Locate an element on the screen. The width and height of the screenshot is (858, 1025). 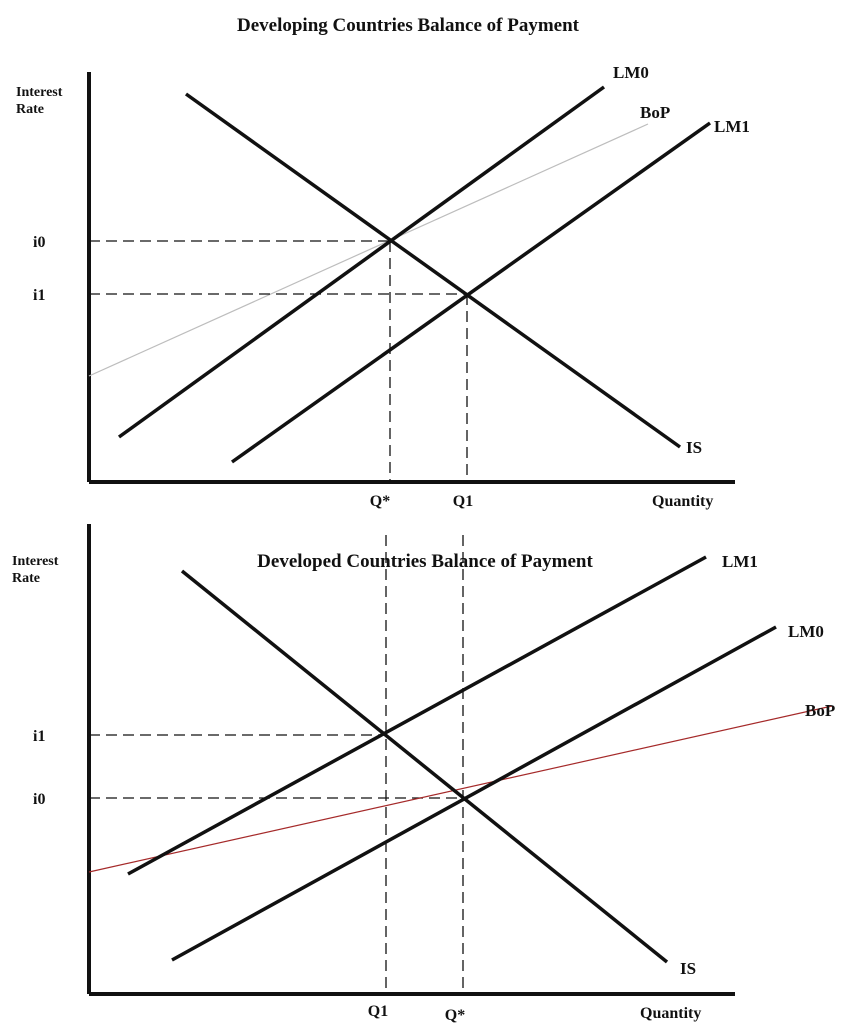
panel-title: Developed Countries Balance of Payment is located at coordinates (425, 561).